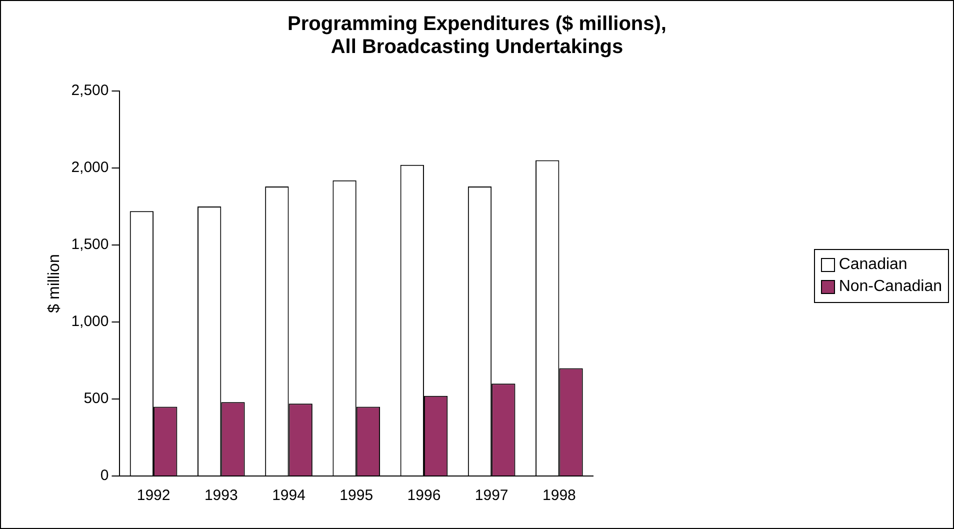 The height and width of the screenshot is (529, 954). I want to click on x-tick-label: 1997, so click(491, 495).